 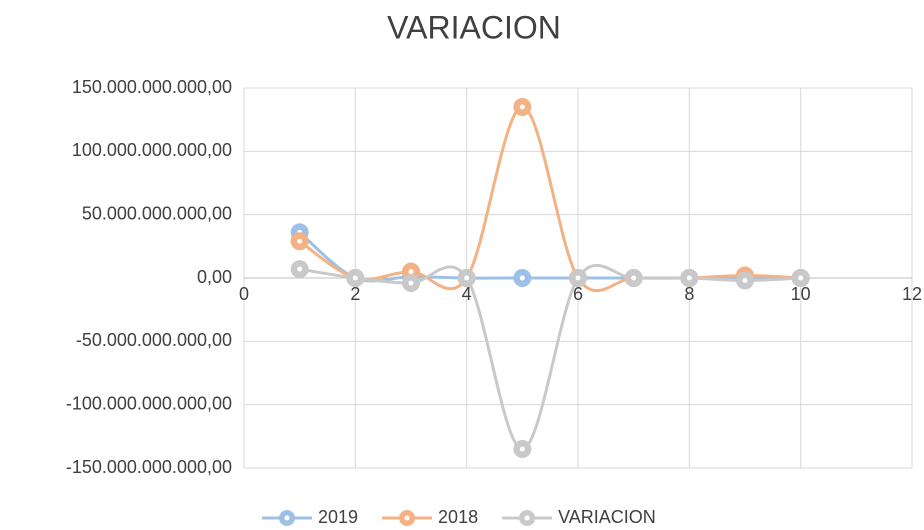 What do you see at coordinates (467, 294) in the screenshot?
I see `x-tick-label: 4` at bounding box center [467, 294].